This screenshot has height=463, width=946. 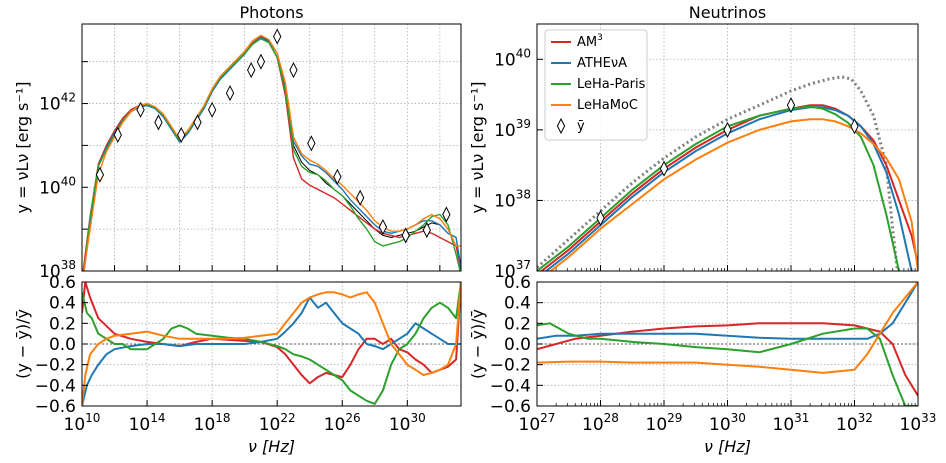 I want to click on y-tick-label: 1039, so click(x=512, y=129).